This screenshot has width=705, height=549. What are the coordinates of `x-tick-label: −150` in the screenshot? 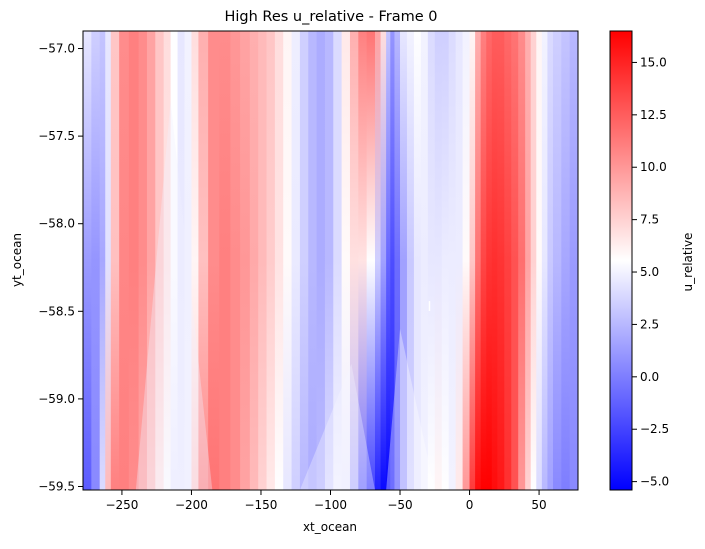 It's located at (260, 505).